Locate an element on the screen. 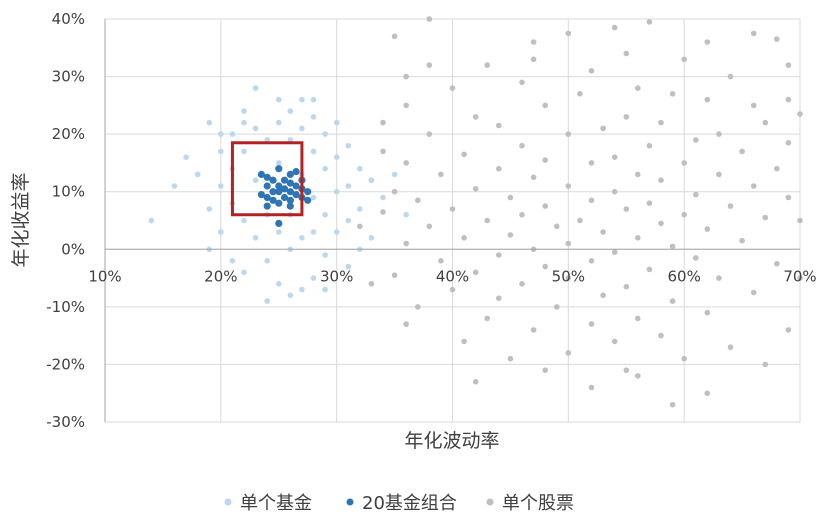 This screenshot has height=522, width=830. x-tick-label: 30% is located at coordinates (336, 276).